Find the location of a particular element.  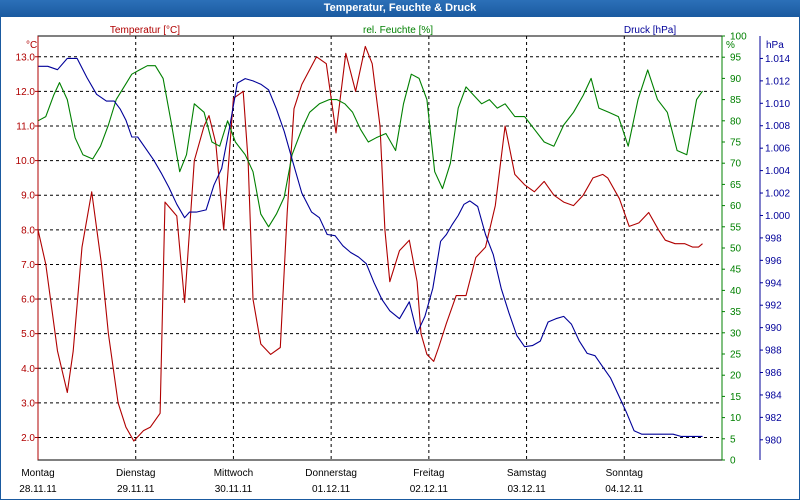

chart-title: Temperatur, Feuchte & Druck is located at coordinates (400, 8).